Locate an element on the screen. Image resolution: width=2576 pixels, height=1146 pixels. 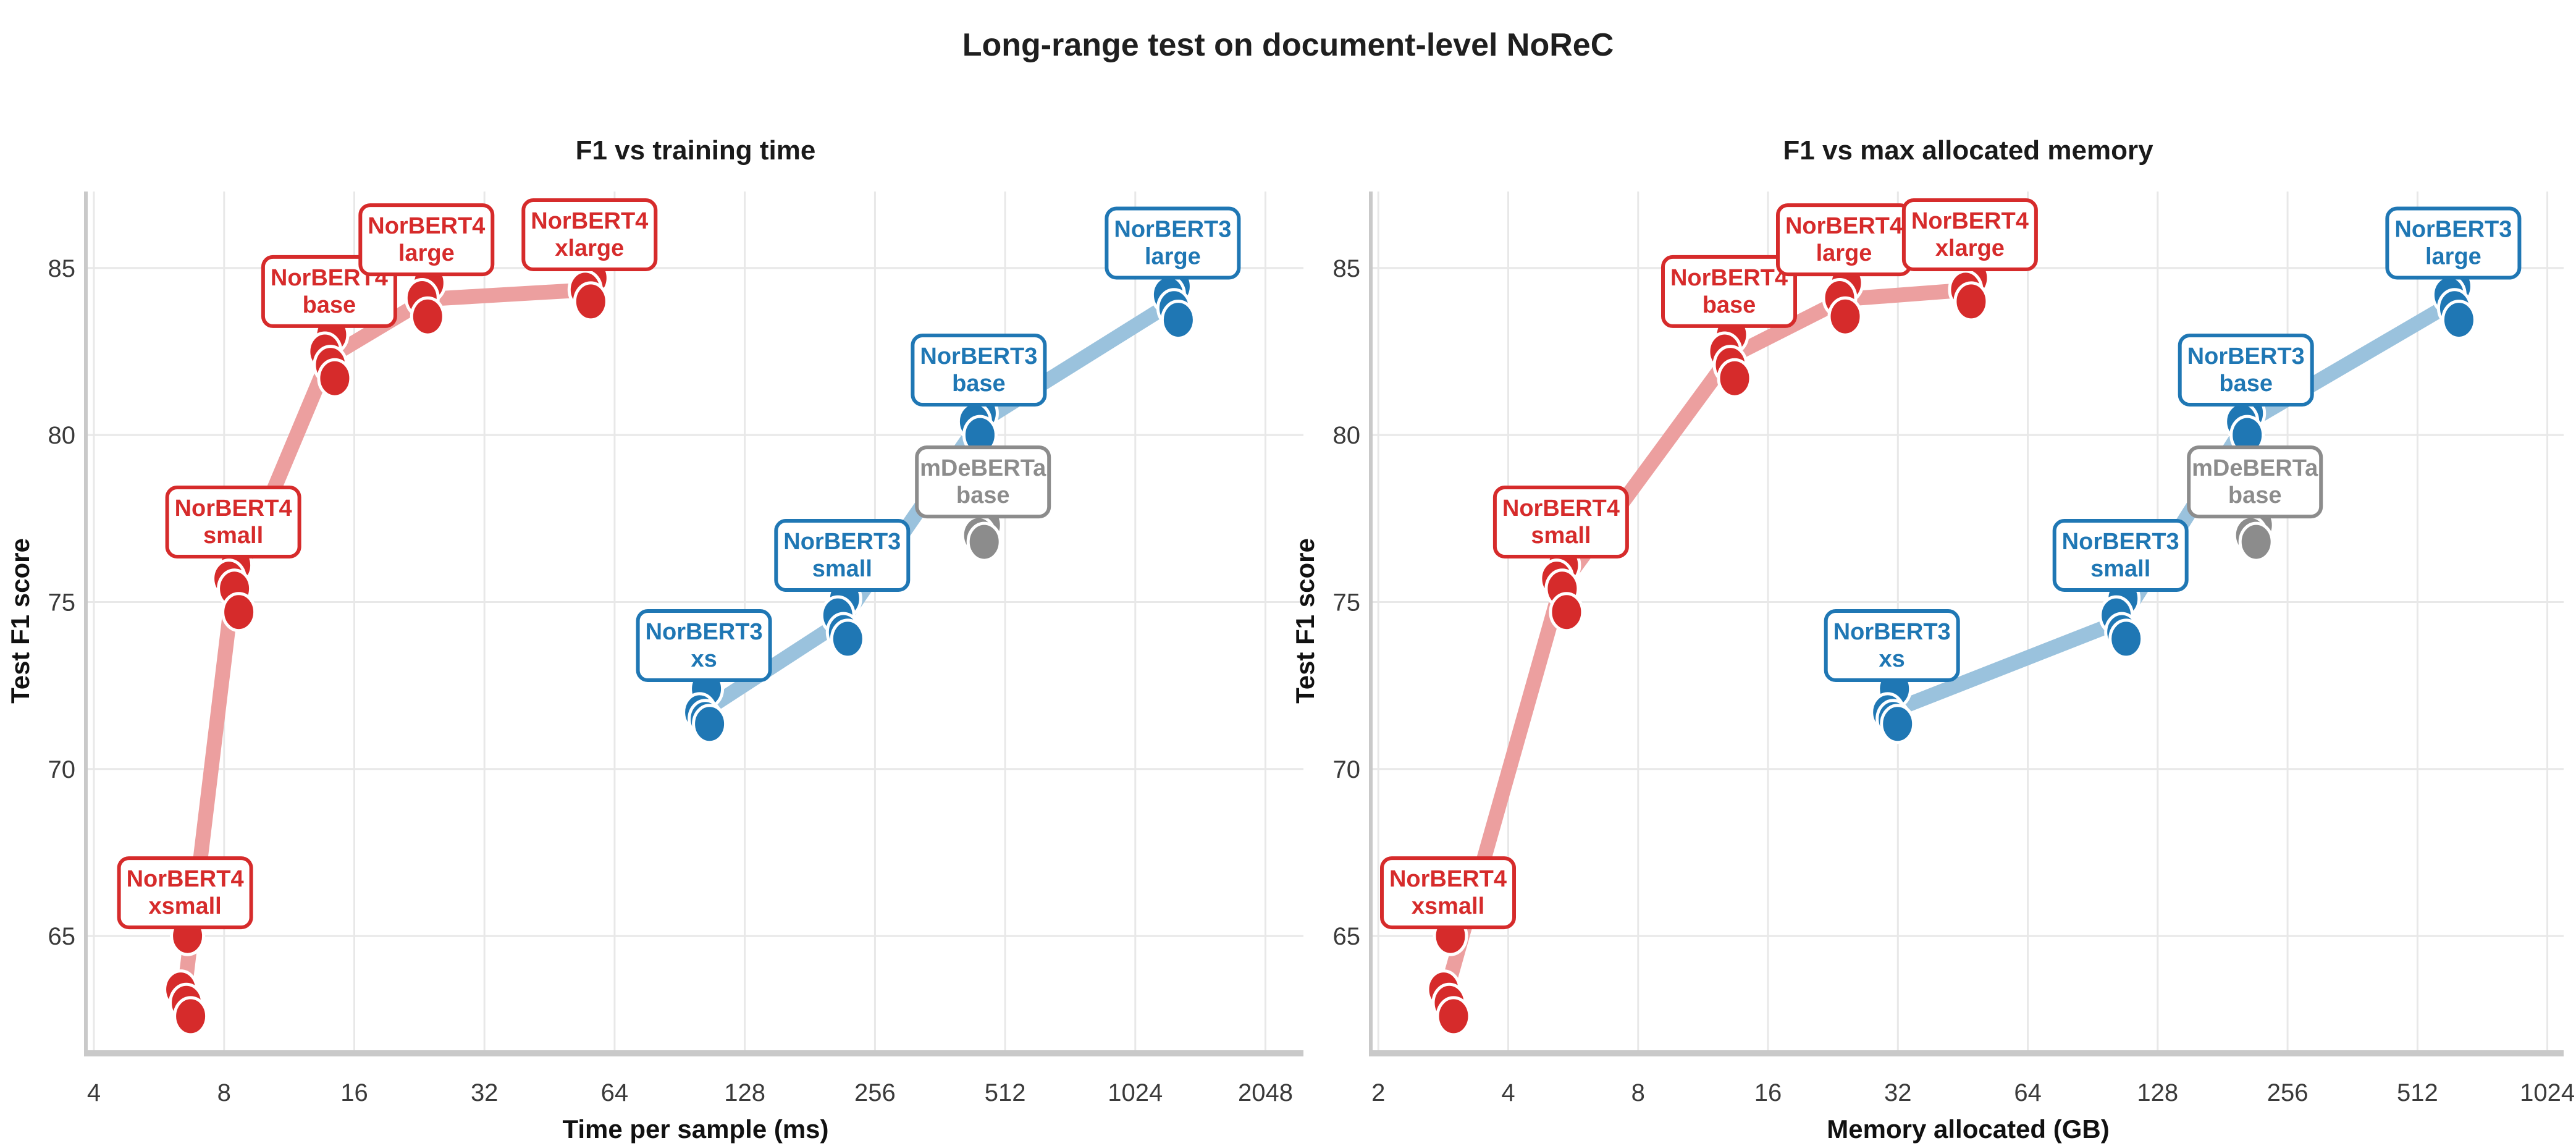
x-axis-spine is located at coordinates (693, 1053).